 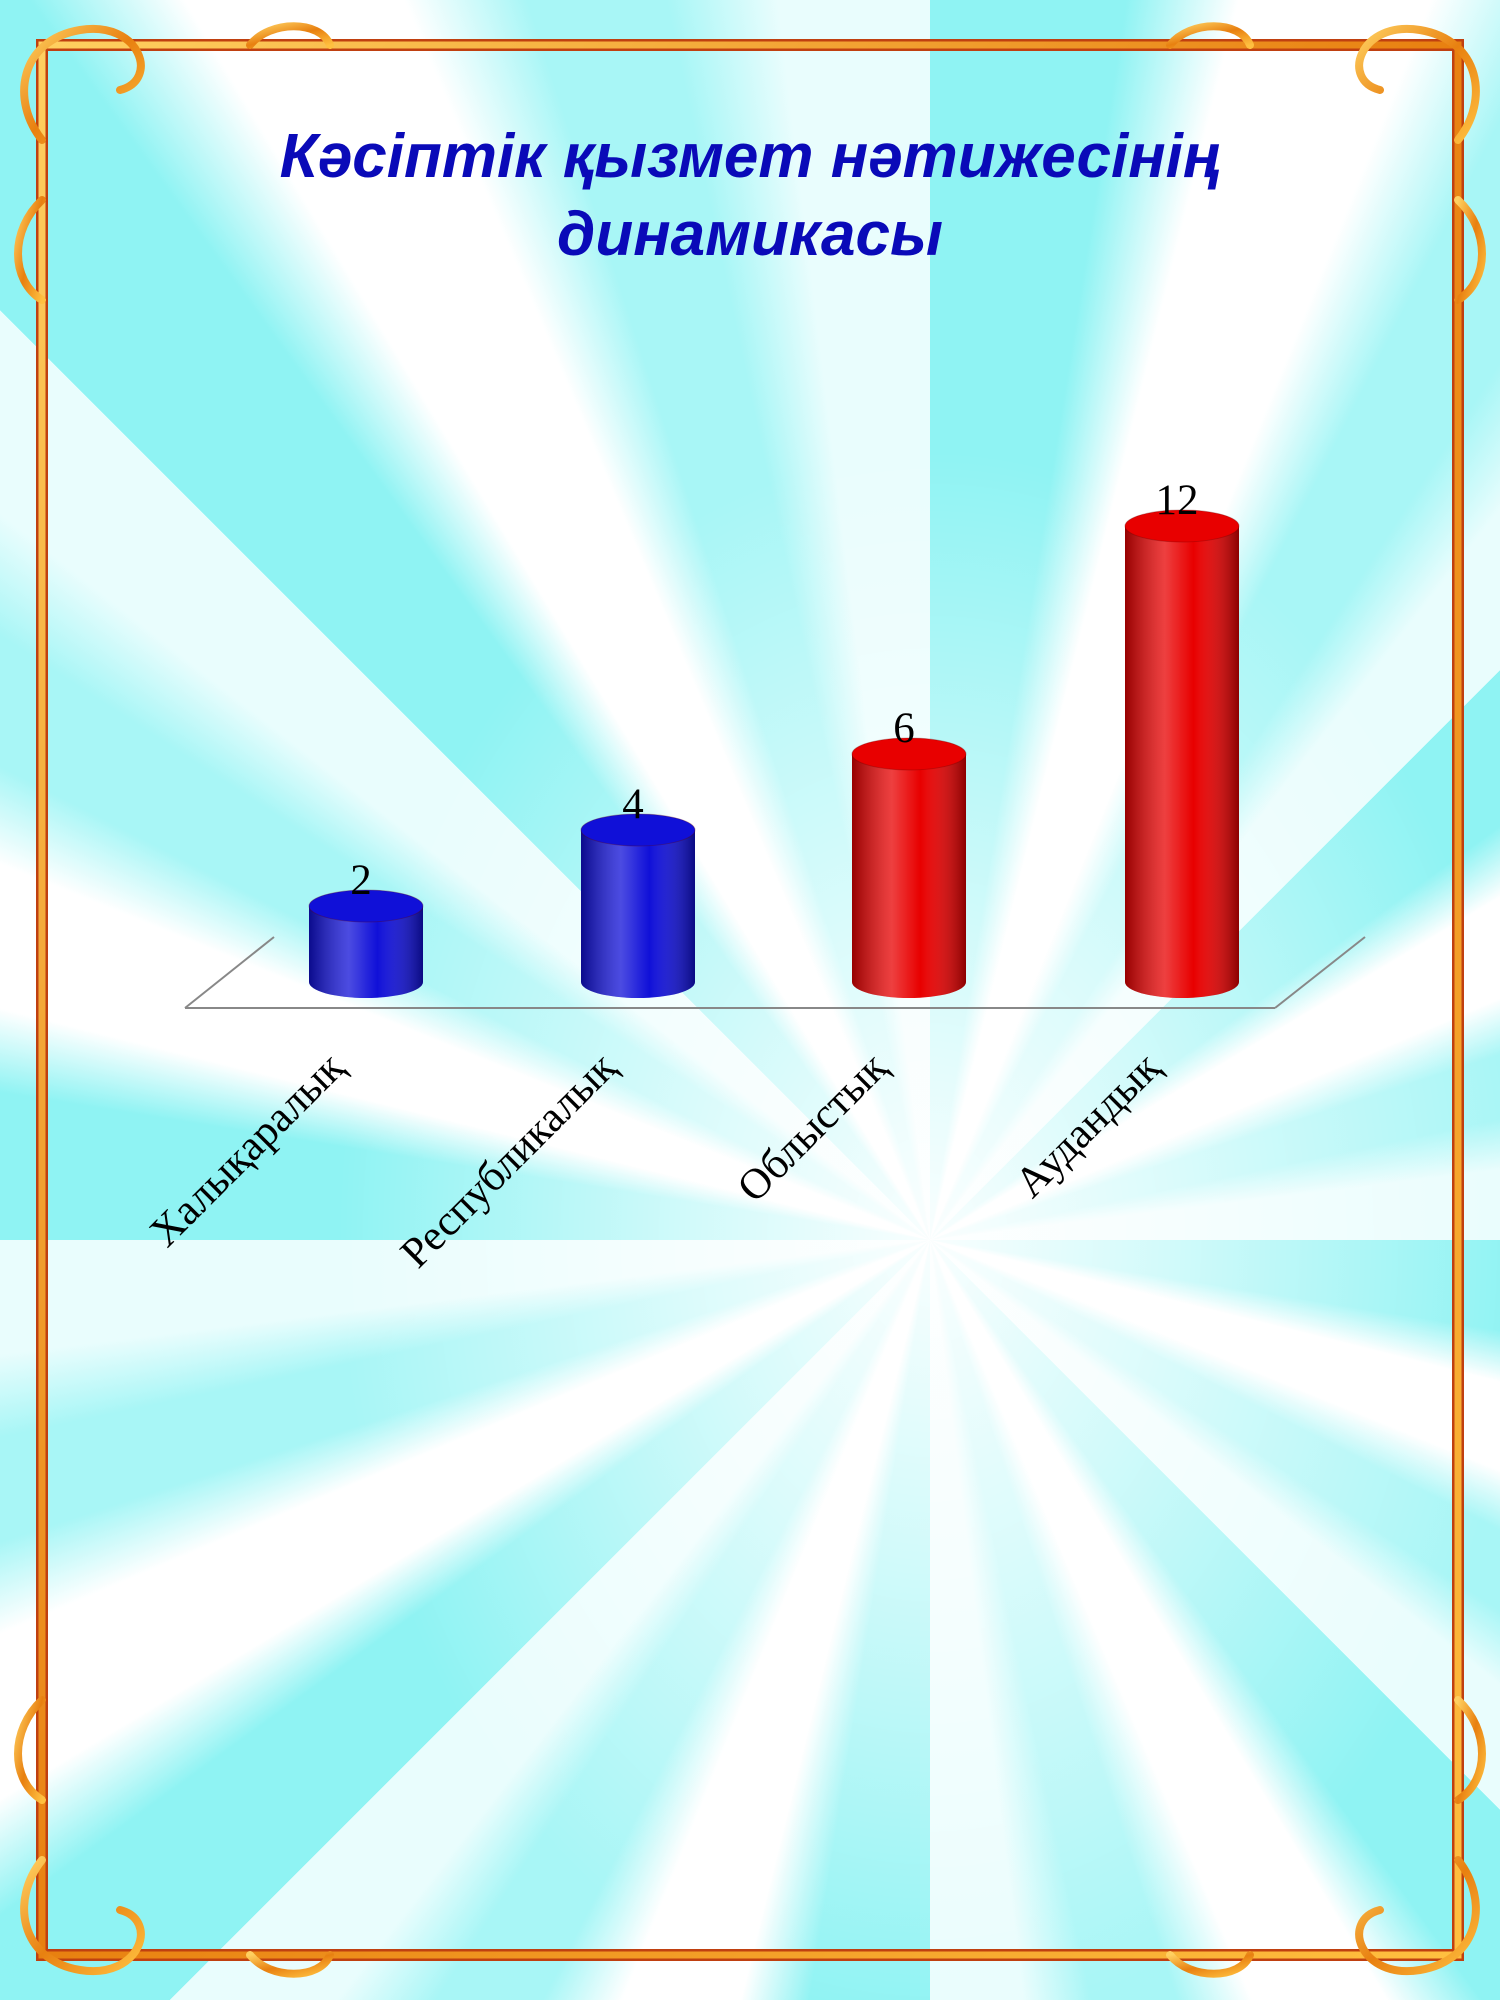 I want to click on floor, so click(x=775, y=972).